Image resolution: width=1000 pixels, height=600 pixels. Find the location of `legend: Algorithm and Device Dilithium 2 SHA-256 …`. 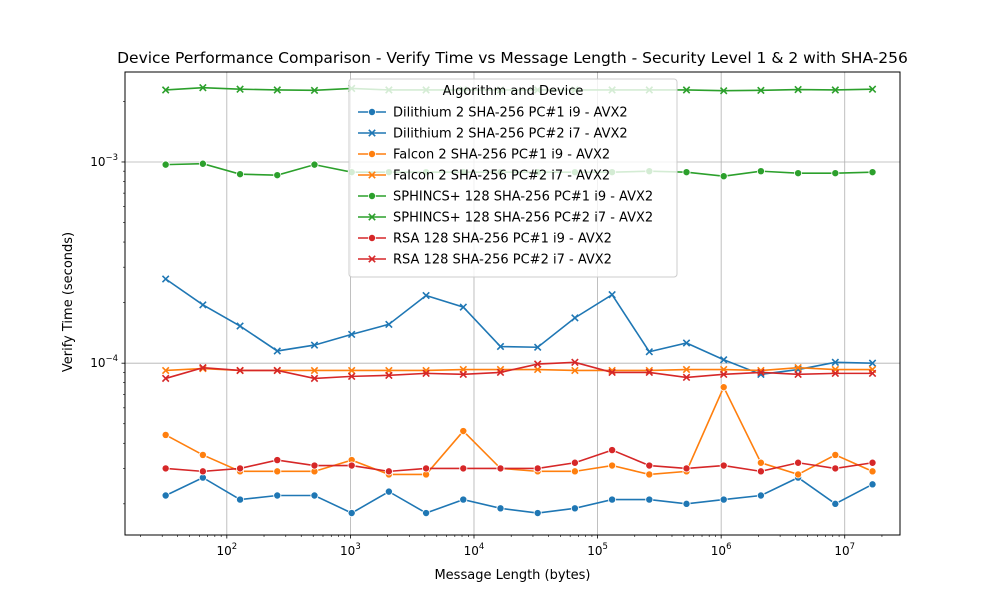

legend: Algorithm and Device Dilithium 2 SHA-256 … is located at coordinates (513, 178).